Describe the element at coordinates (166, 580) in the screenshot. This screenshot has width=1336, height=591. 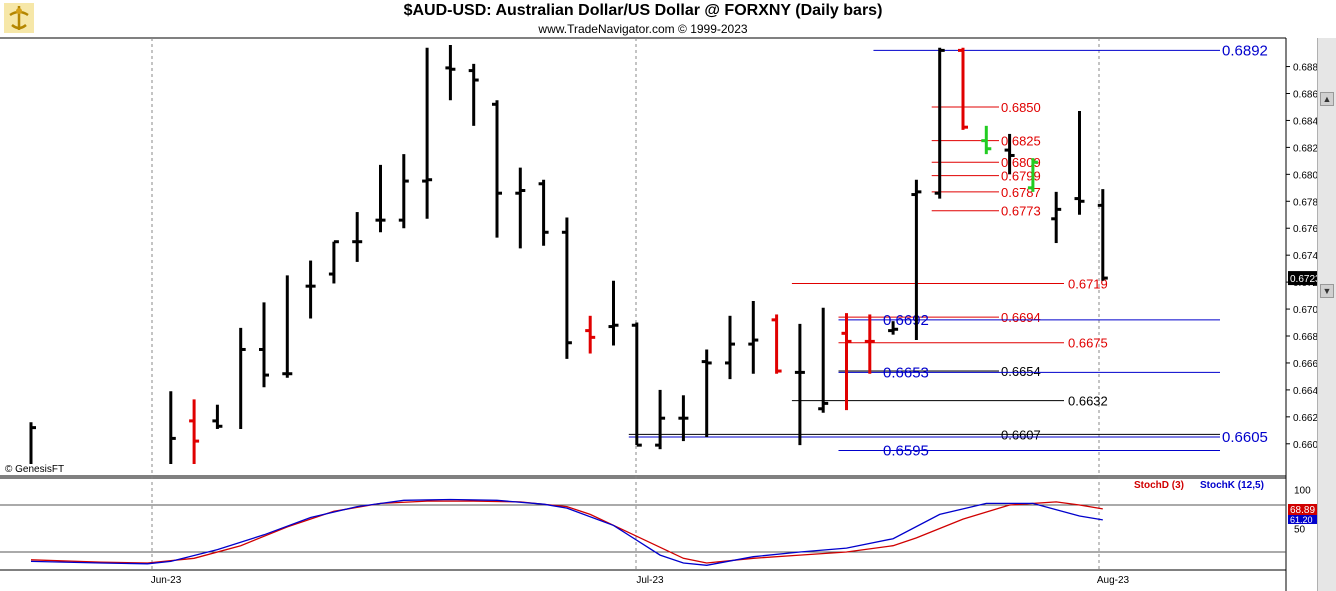
I see `date-tick-label: Jun-23` at that location.